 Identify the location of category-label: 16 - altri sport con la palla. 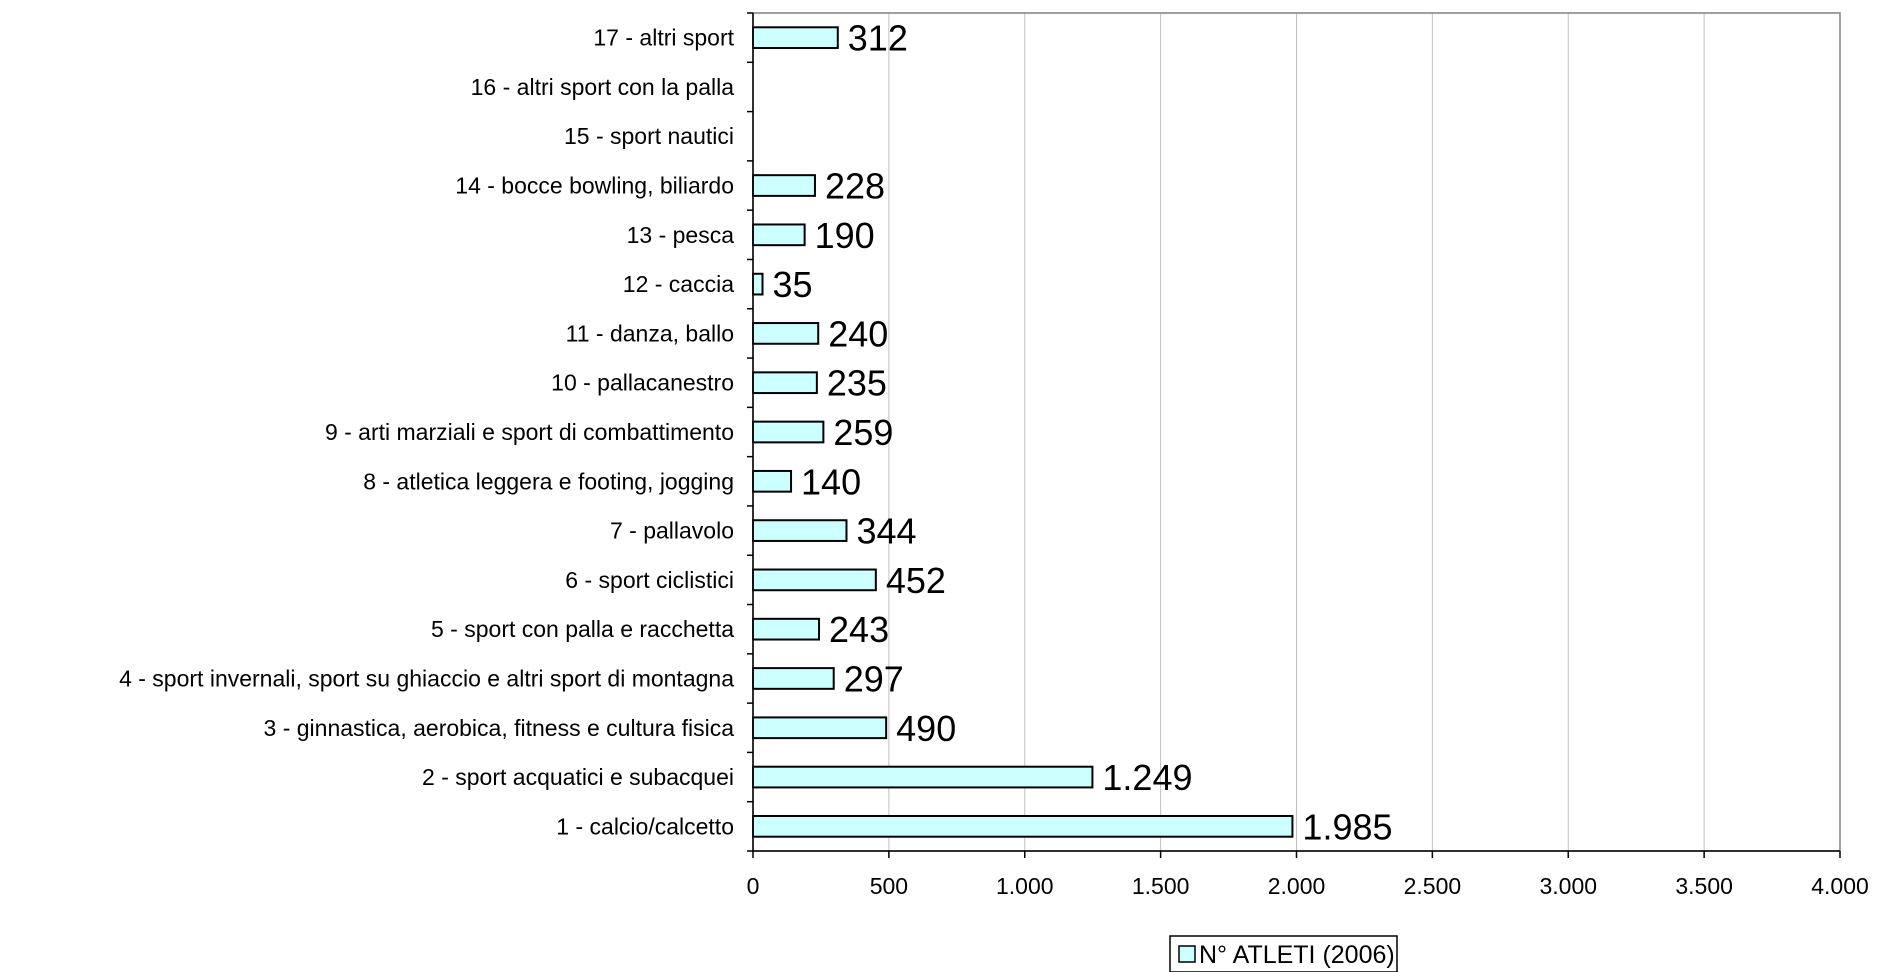
(603, 87).